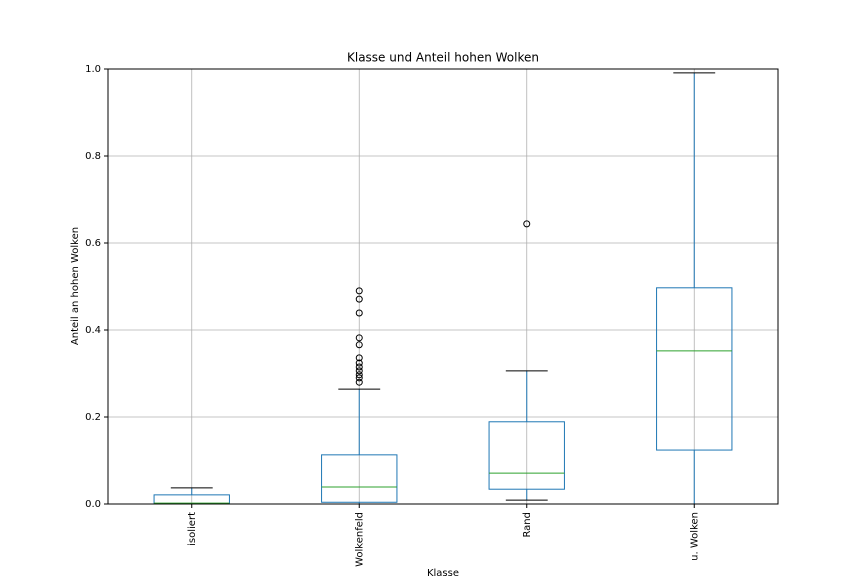  Describe the element at coordinates (694, 536) in the screenshot. I see `x-tick-label: u. Wolken` at that location.